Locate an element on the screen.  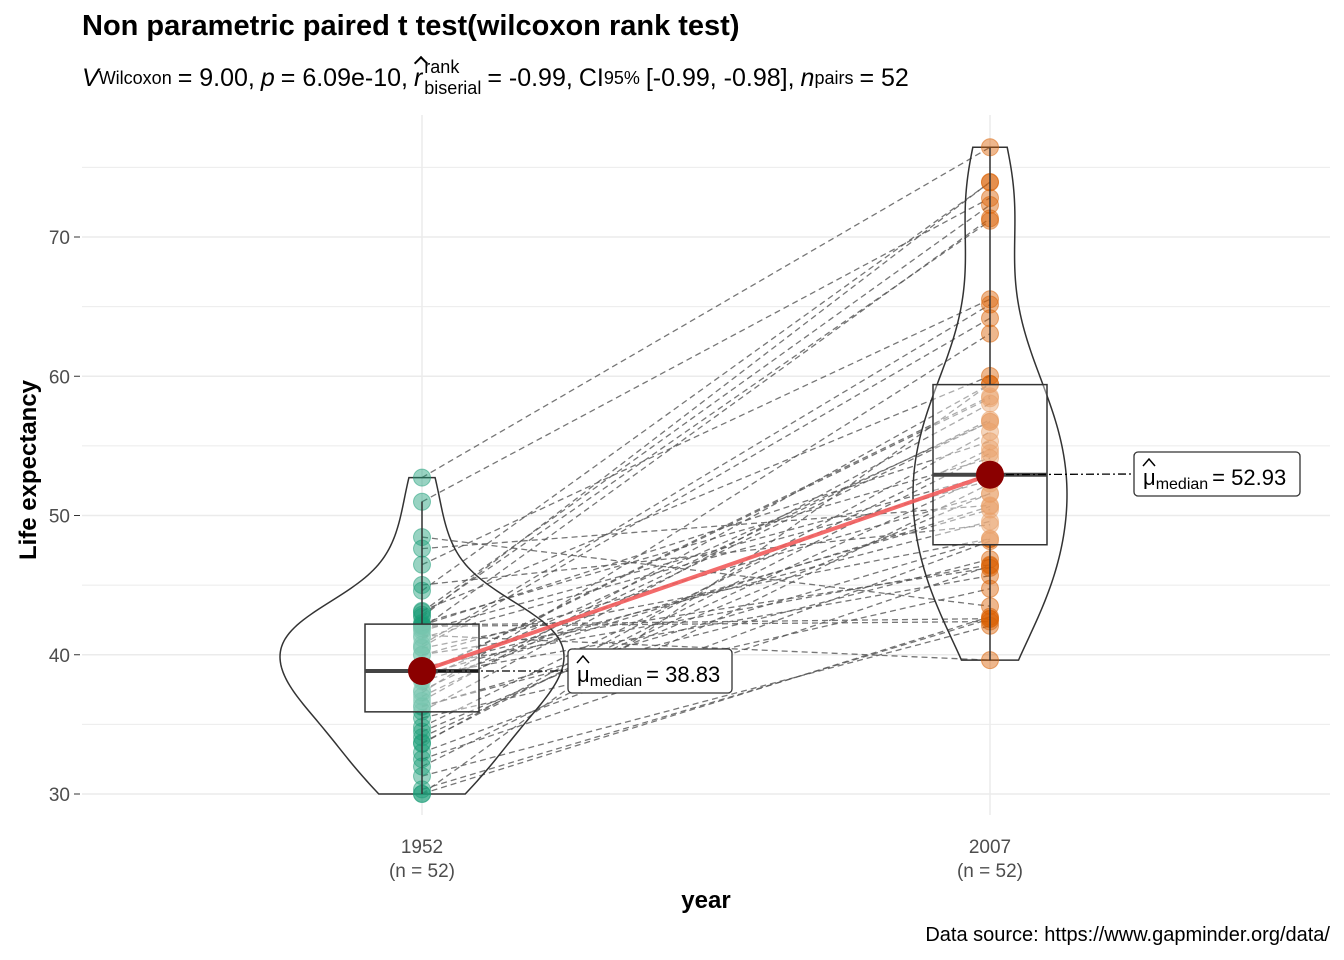
y-tick-label: 40 is located at coordinates (59, 656).